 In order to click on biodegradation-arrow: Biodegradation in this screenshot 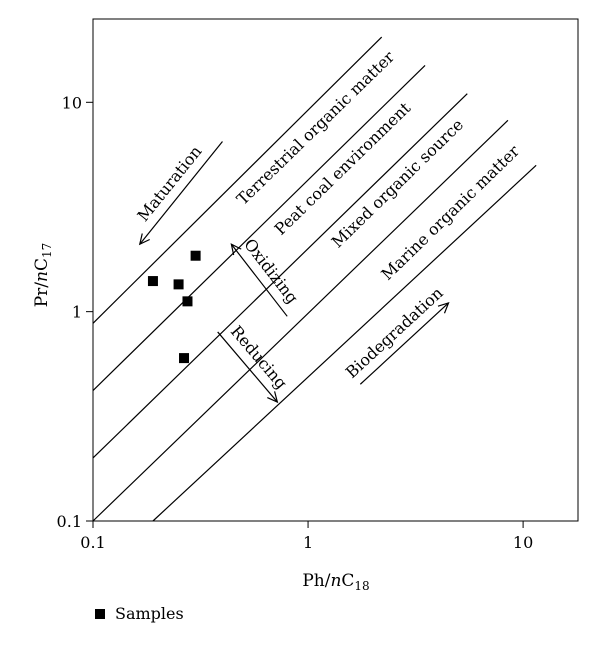, I will do `click(396, 334)`.